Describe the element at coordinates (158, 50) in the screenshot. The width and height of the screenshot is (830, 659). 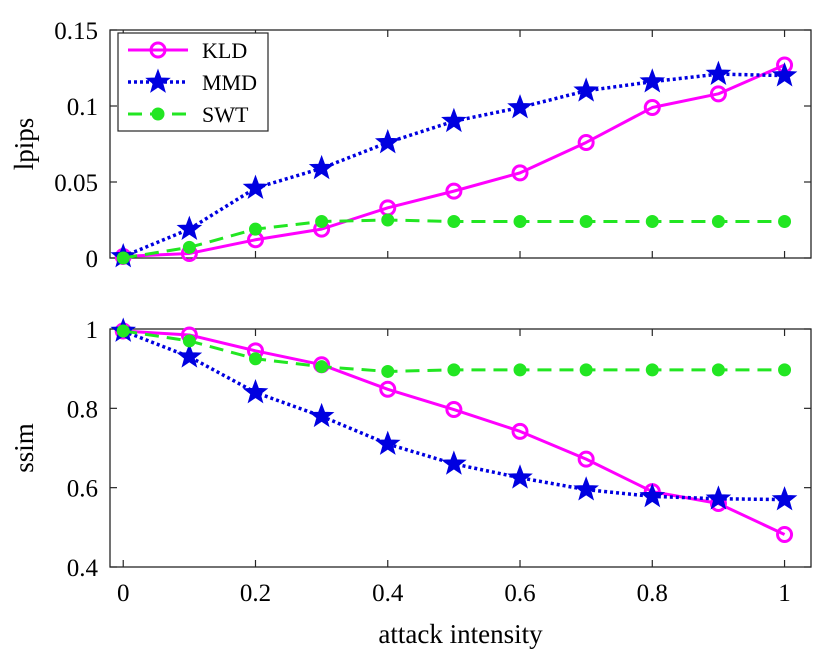
I see `legend-marker-kld` at that location.